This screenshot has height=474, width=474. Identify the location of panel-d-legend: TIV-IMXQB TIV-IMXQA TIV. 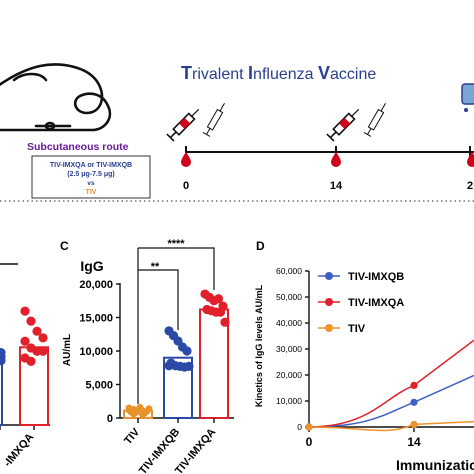
(361, 303).